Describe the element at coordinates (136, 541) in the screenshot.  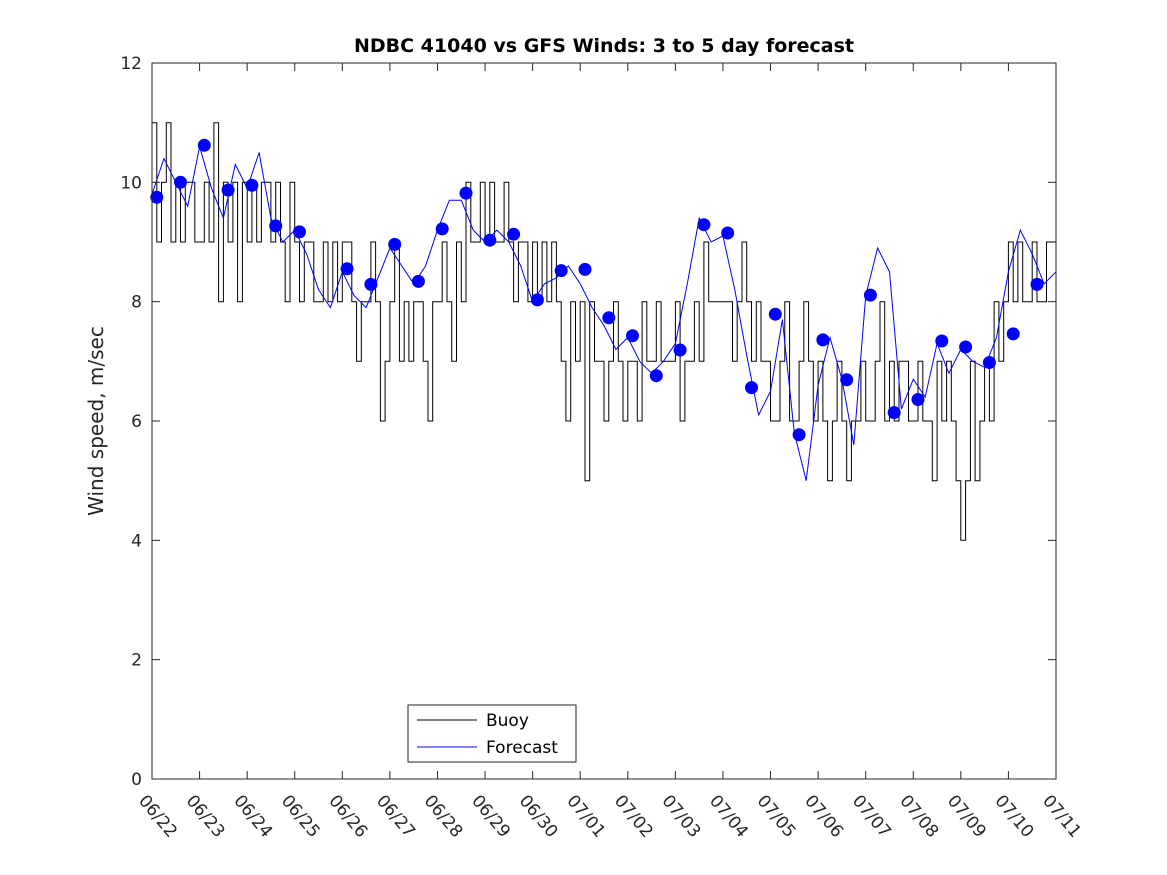
I see `y-tick-label: 4` at that location.